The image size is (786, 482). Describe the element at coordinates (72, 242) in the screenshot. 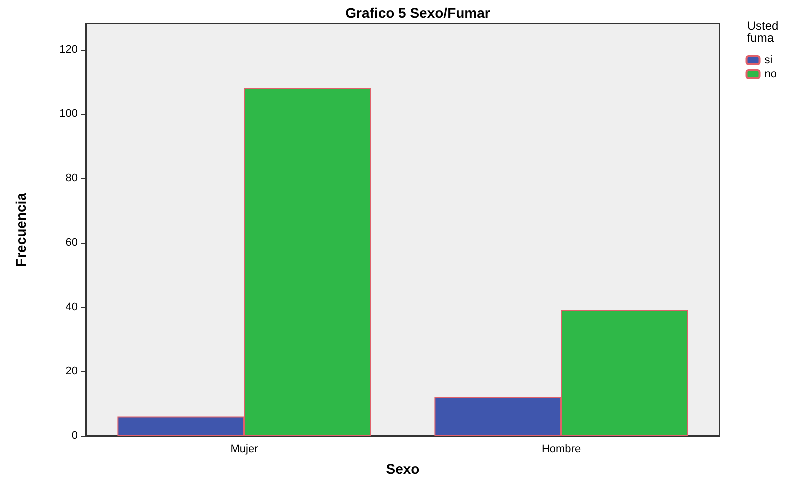

I see `y-tick-label: 60` at that location.